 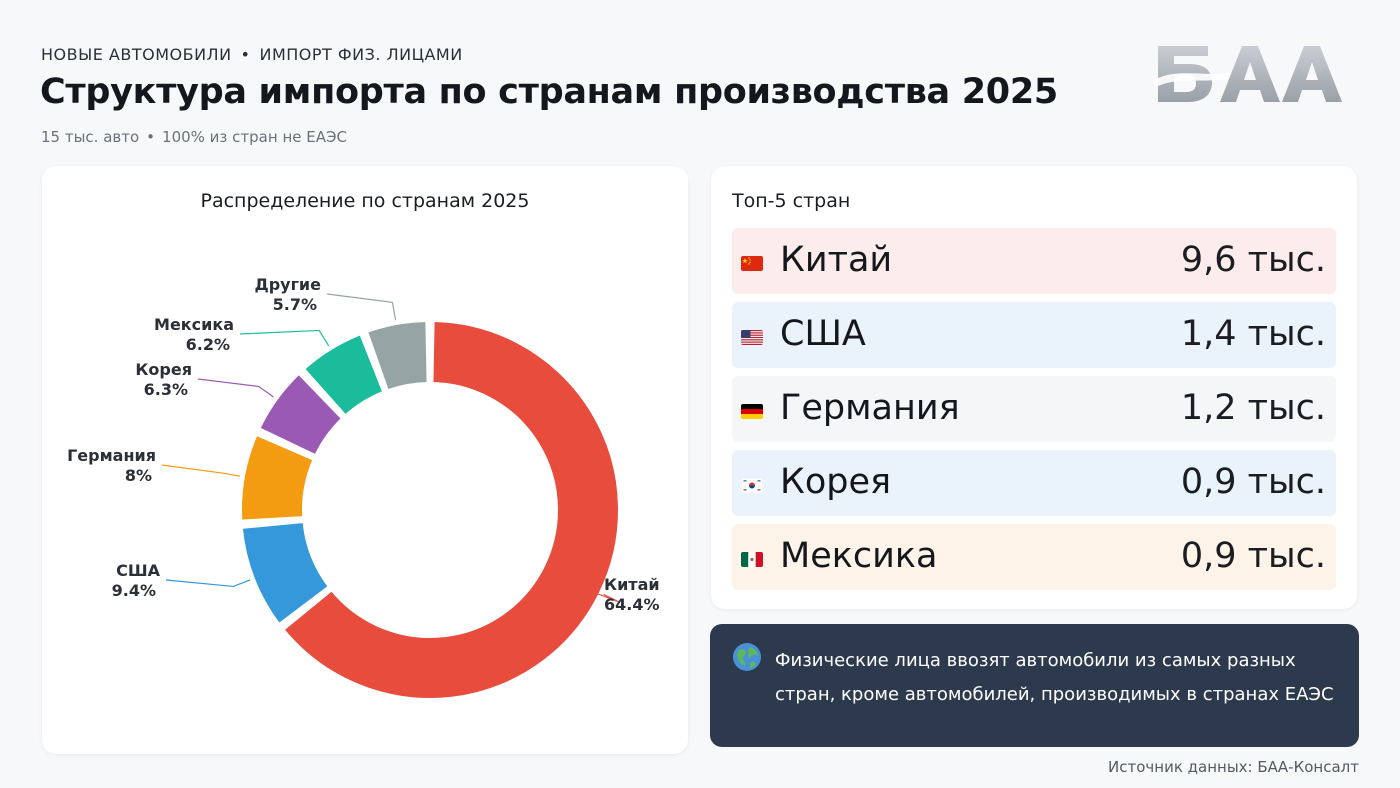 I want to click on top5-row-mexico: Мексика 0,9 тыс., so click(x=1034, y=557).